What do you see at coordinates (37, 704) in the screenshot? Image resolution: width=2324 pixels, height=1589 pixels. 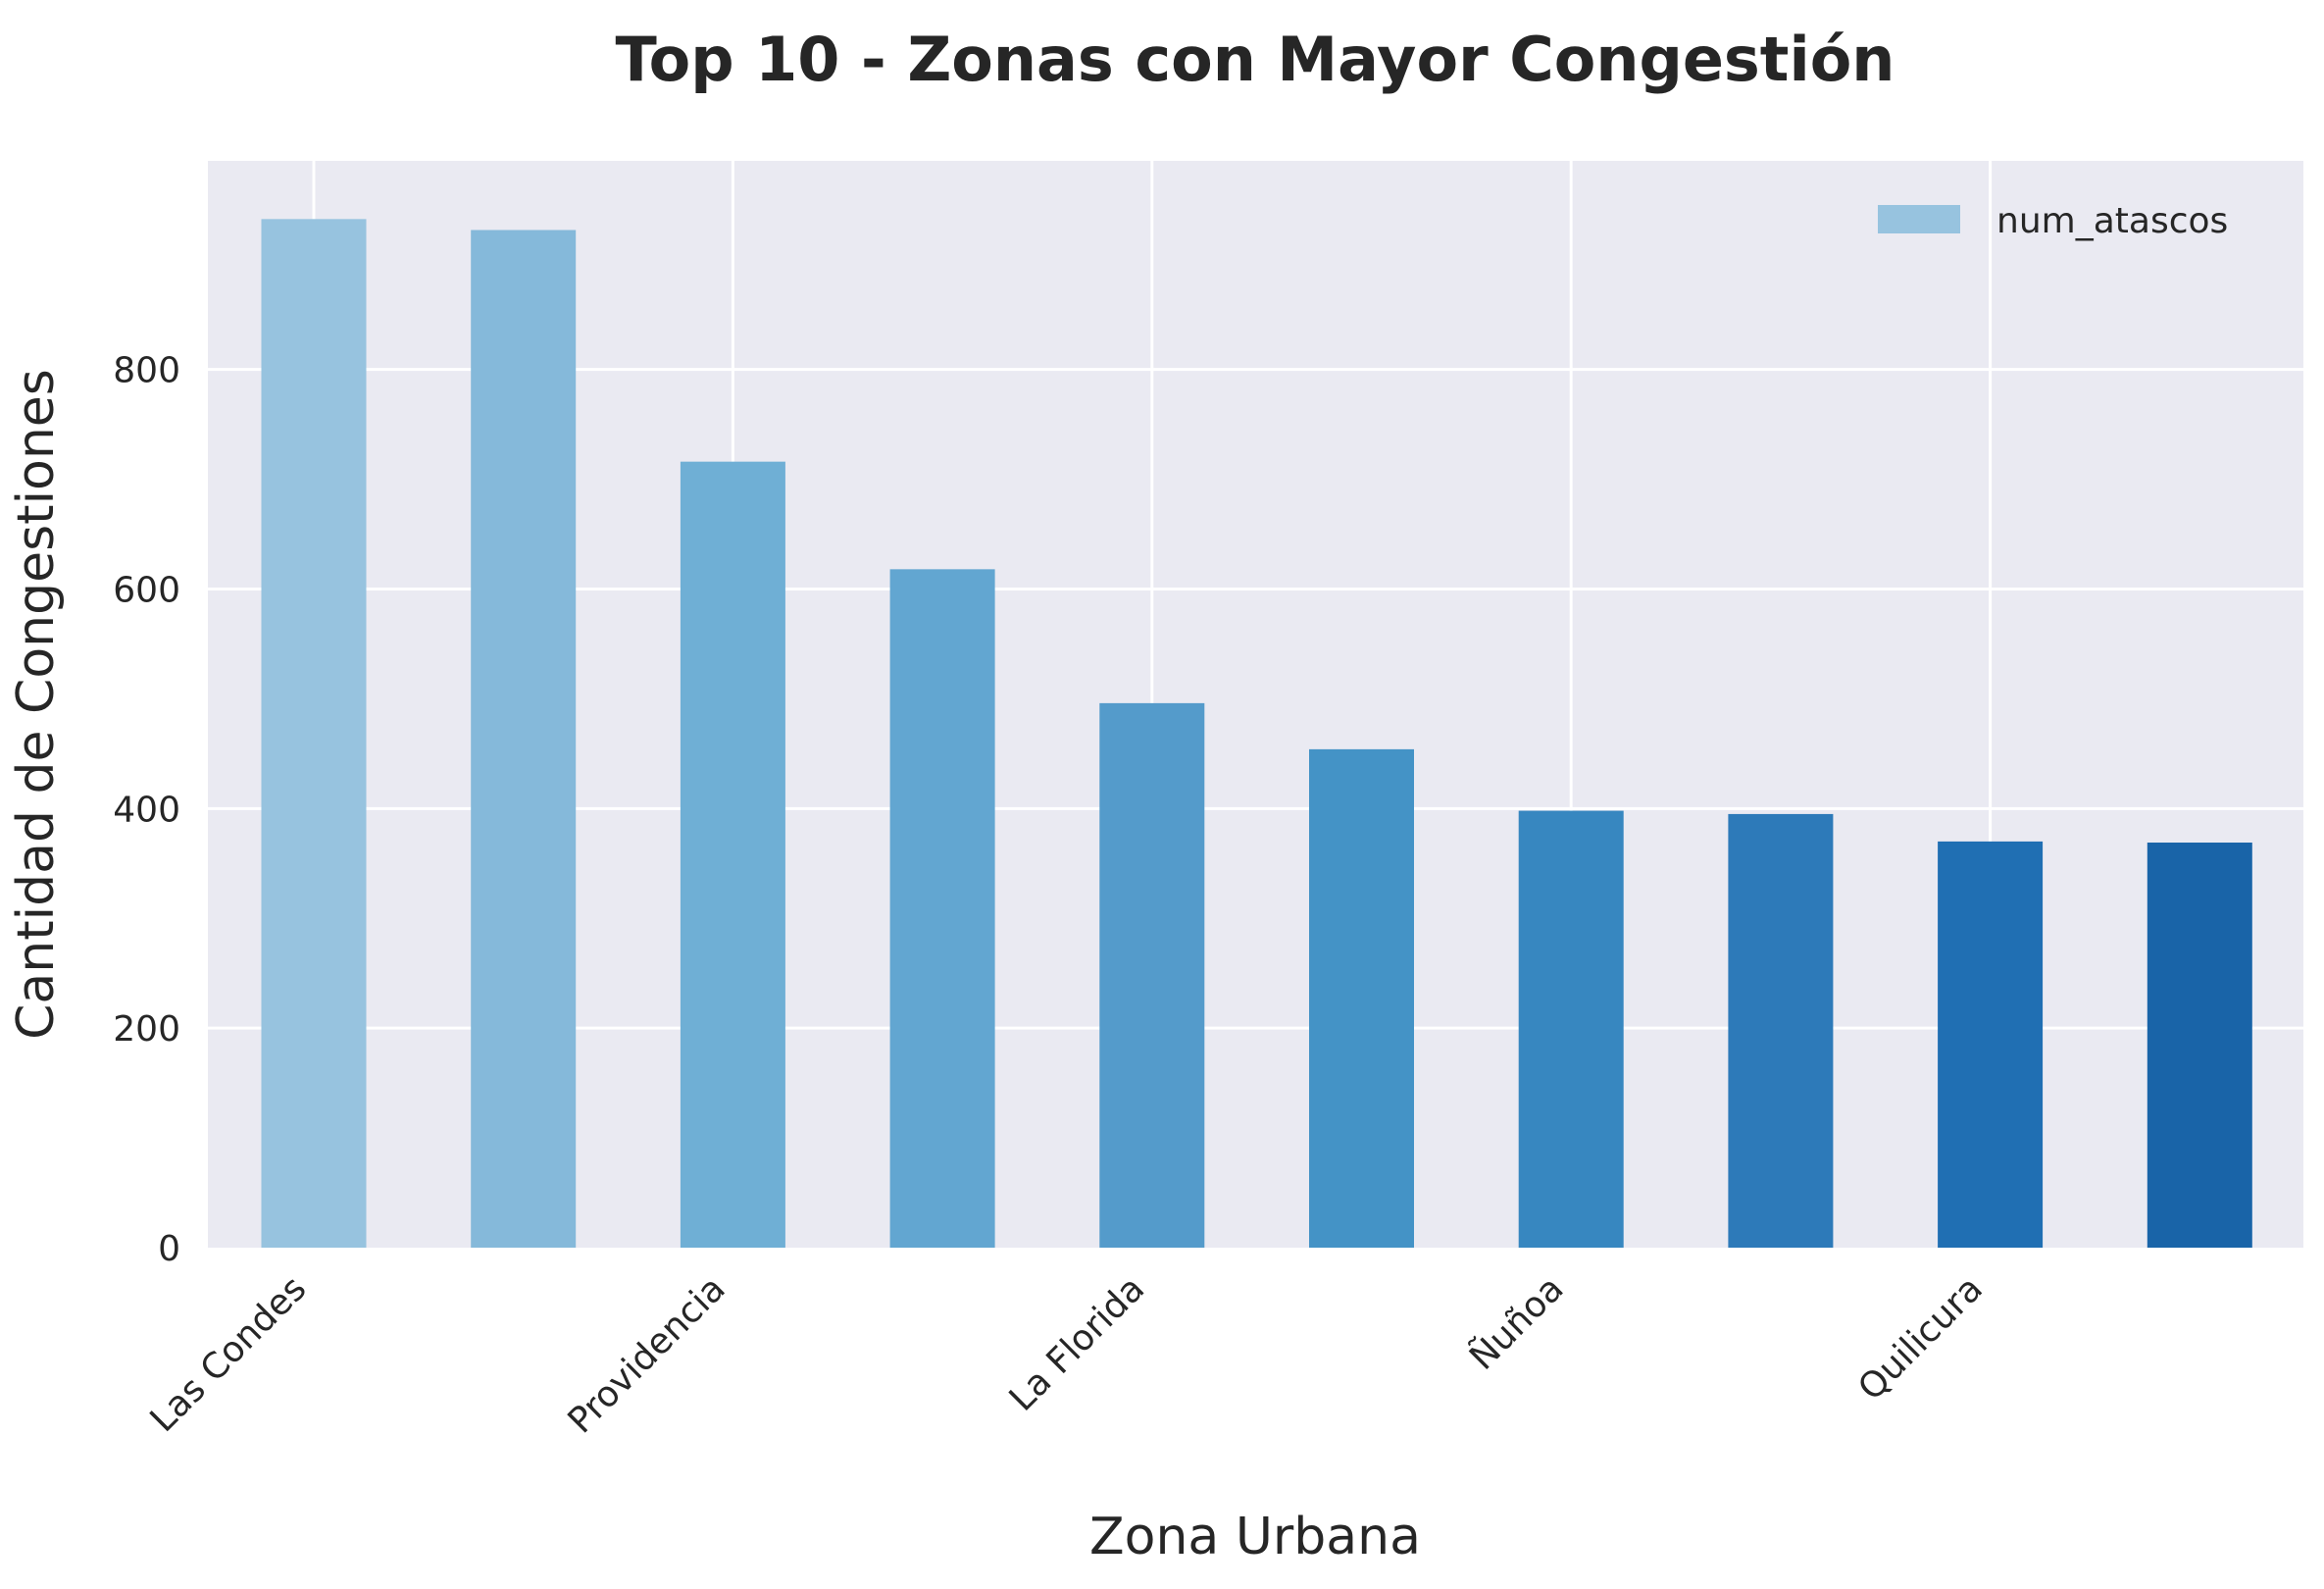 I see `y-axis-label: Cantidad de Congestiones` at bounding box center [37, 704].